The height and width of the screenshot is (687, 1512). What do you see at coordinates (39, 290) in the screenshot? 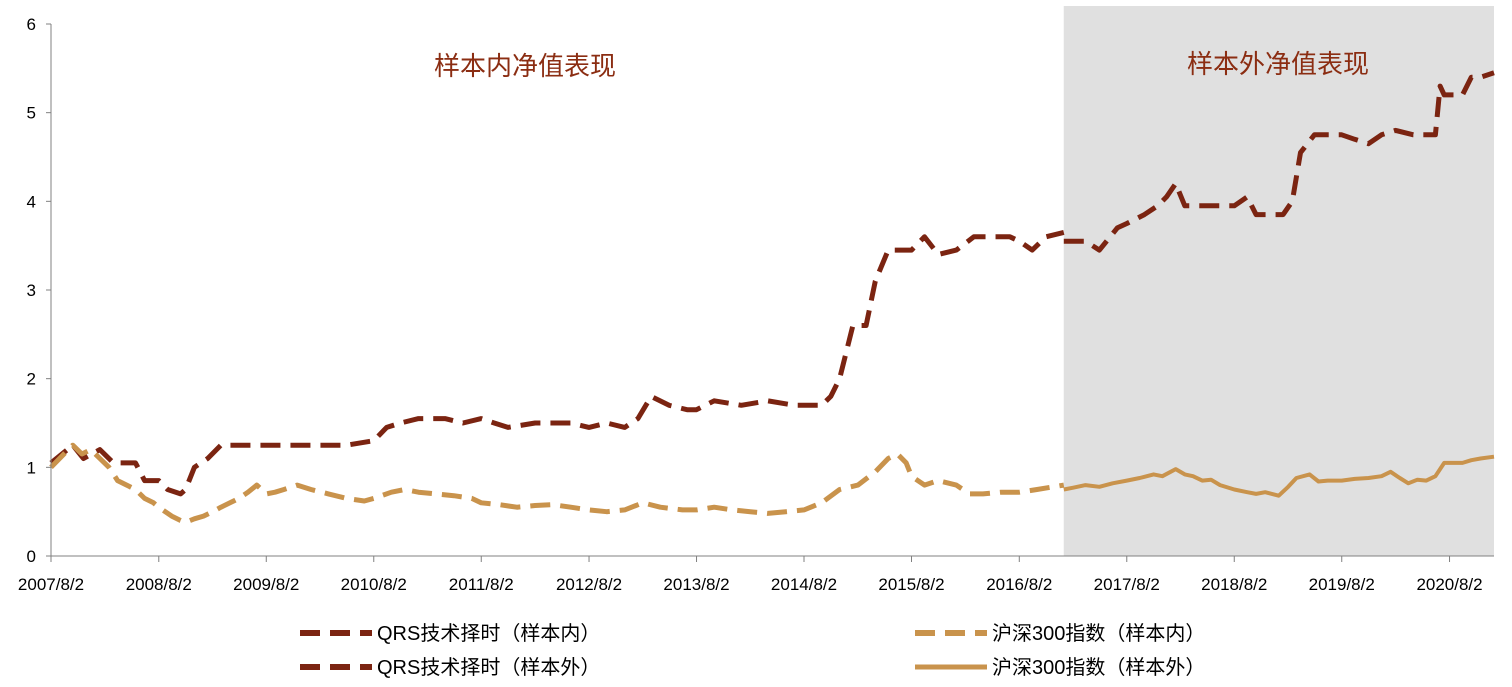
I see `y-axis-ticks: 0 1 2 3 4 5 6` at bounding box center [39, 290].